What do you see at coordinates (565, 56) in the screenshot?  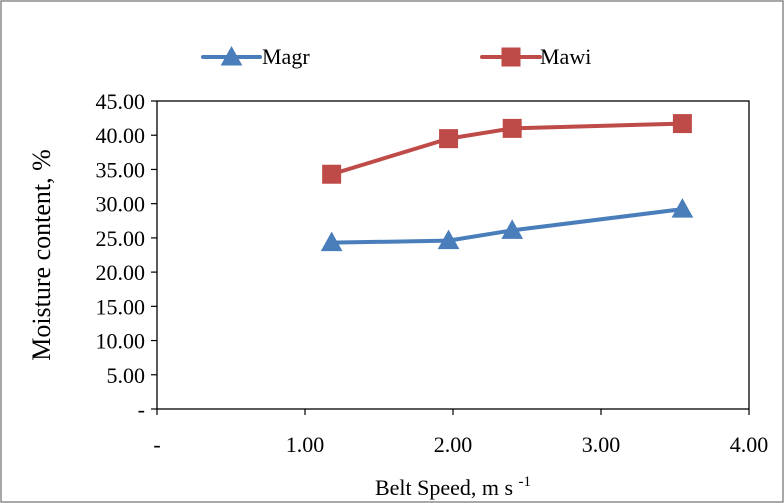 I see `legend-label-mawi: Mawi` at bounding box center [565, 56].